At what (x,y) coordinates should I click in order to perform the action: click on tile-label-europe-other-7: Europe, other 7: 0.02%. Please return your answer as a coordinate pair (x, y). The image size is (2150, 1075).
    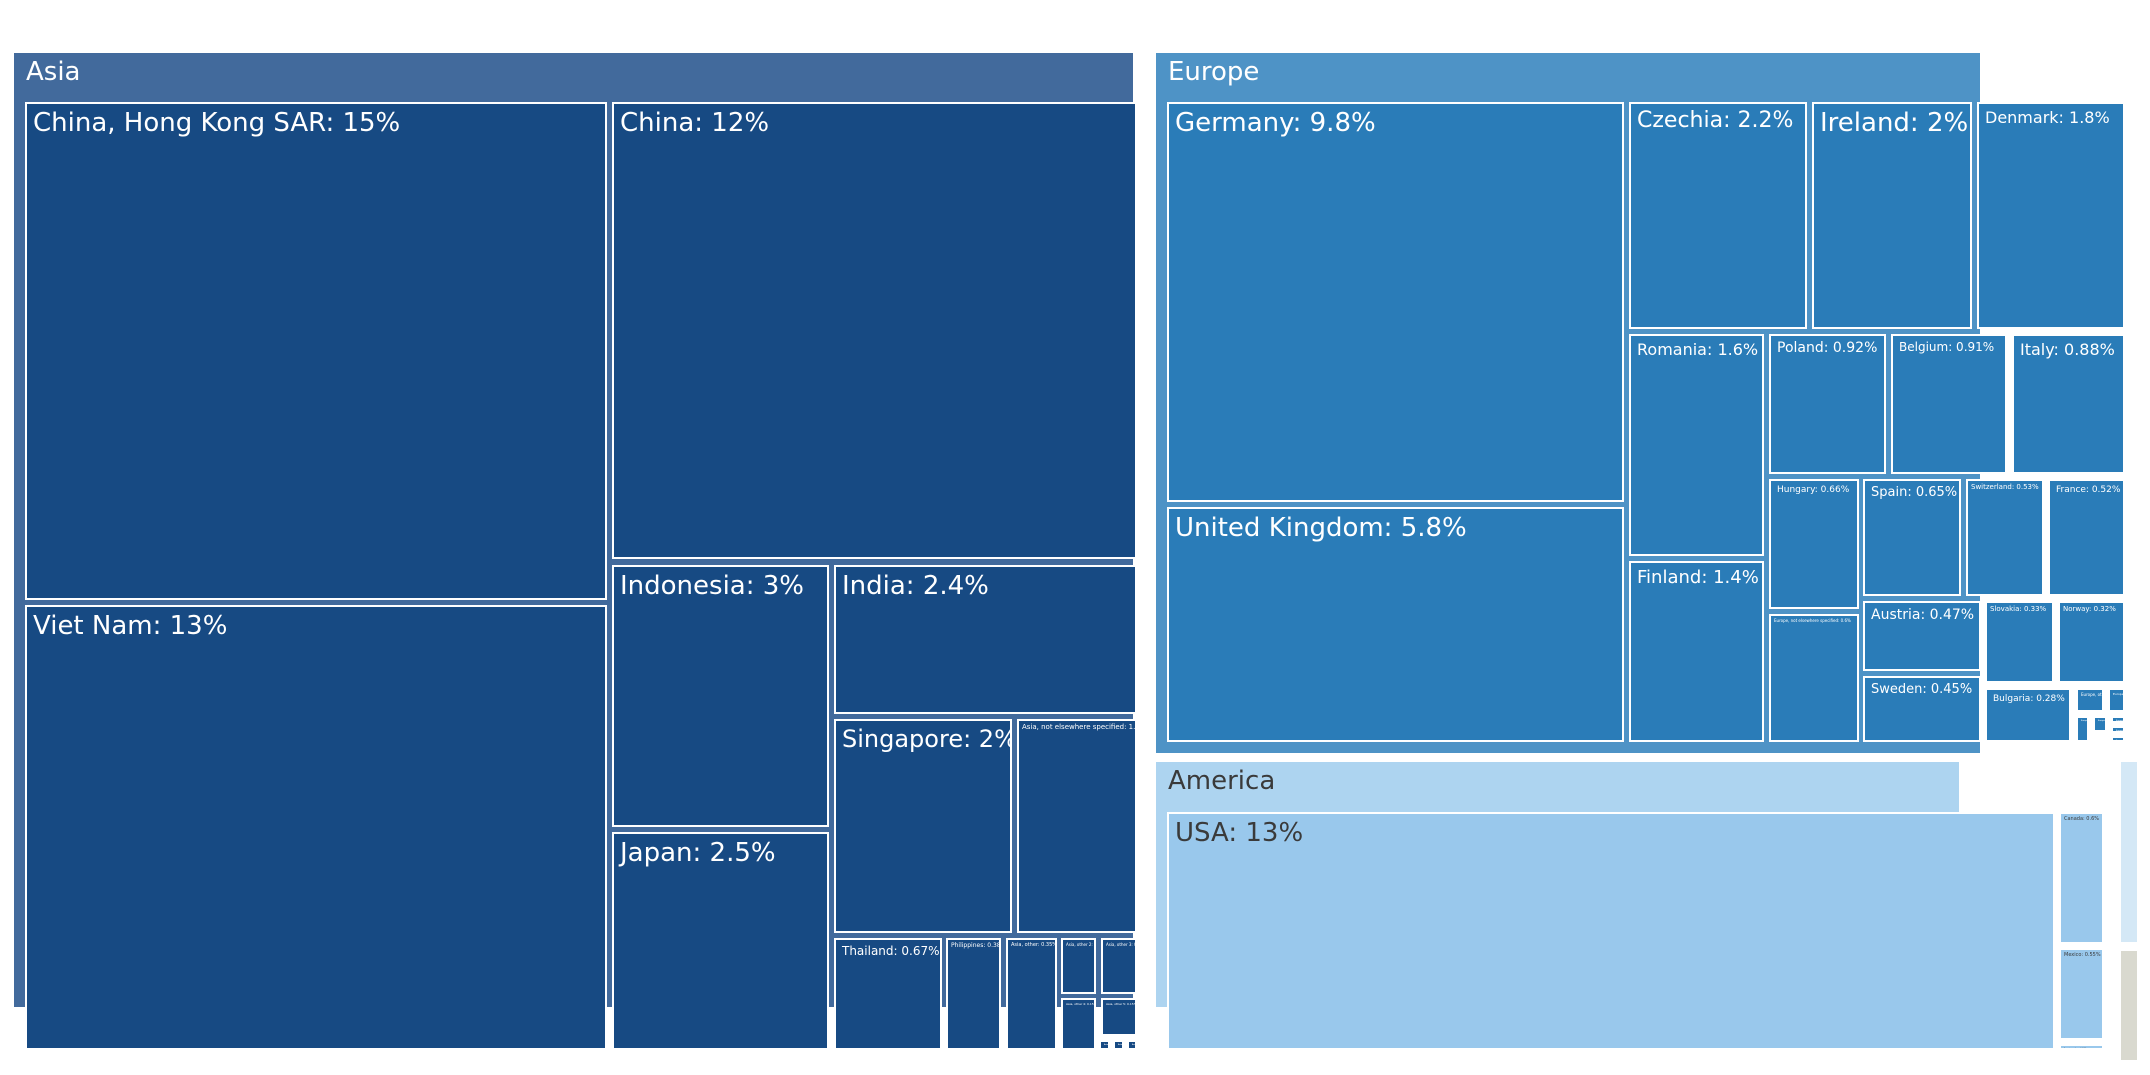
    Looking at the image, I should click on (2120, 741).